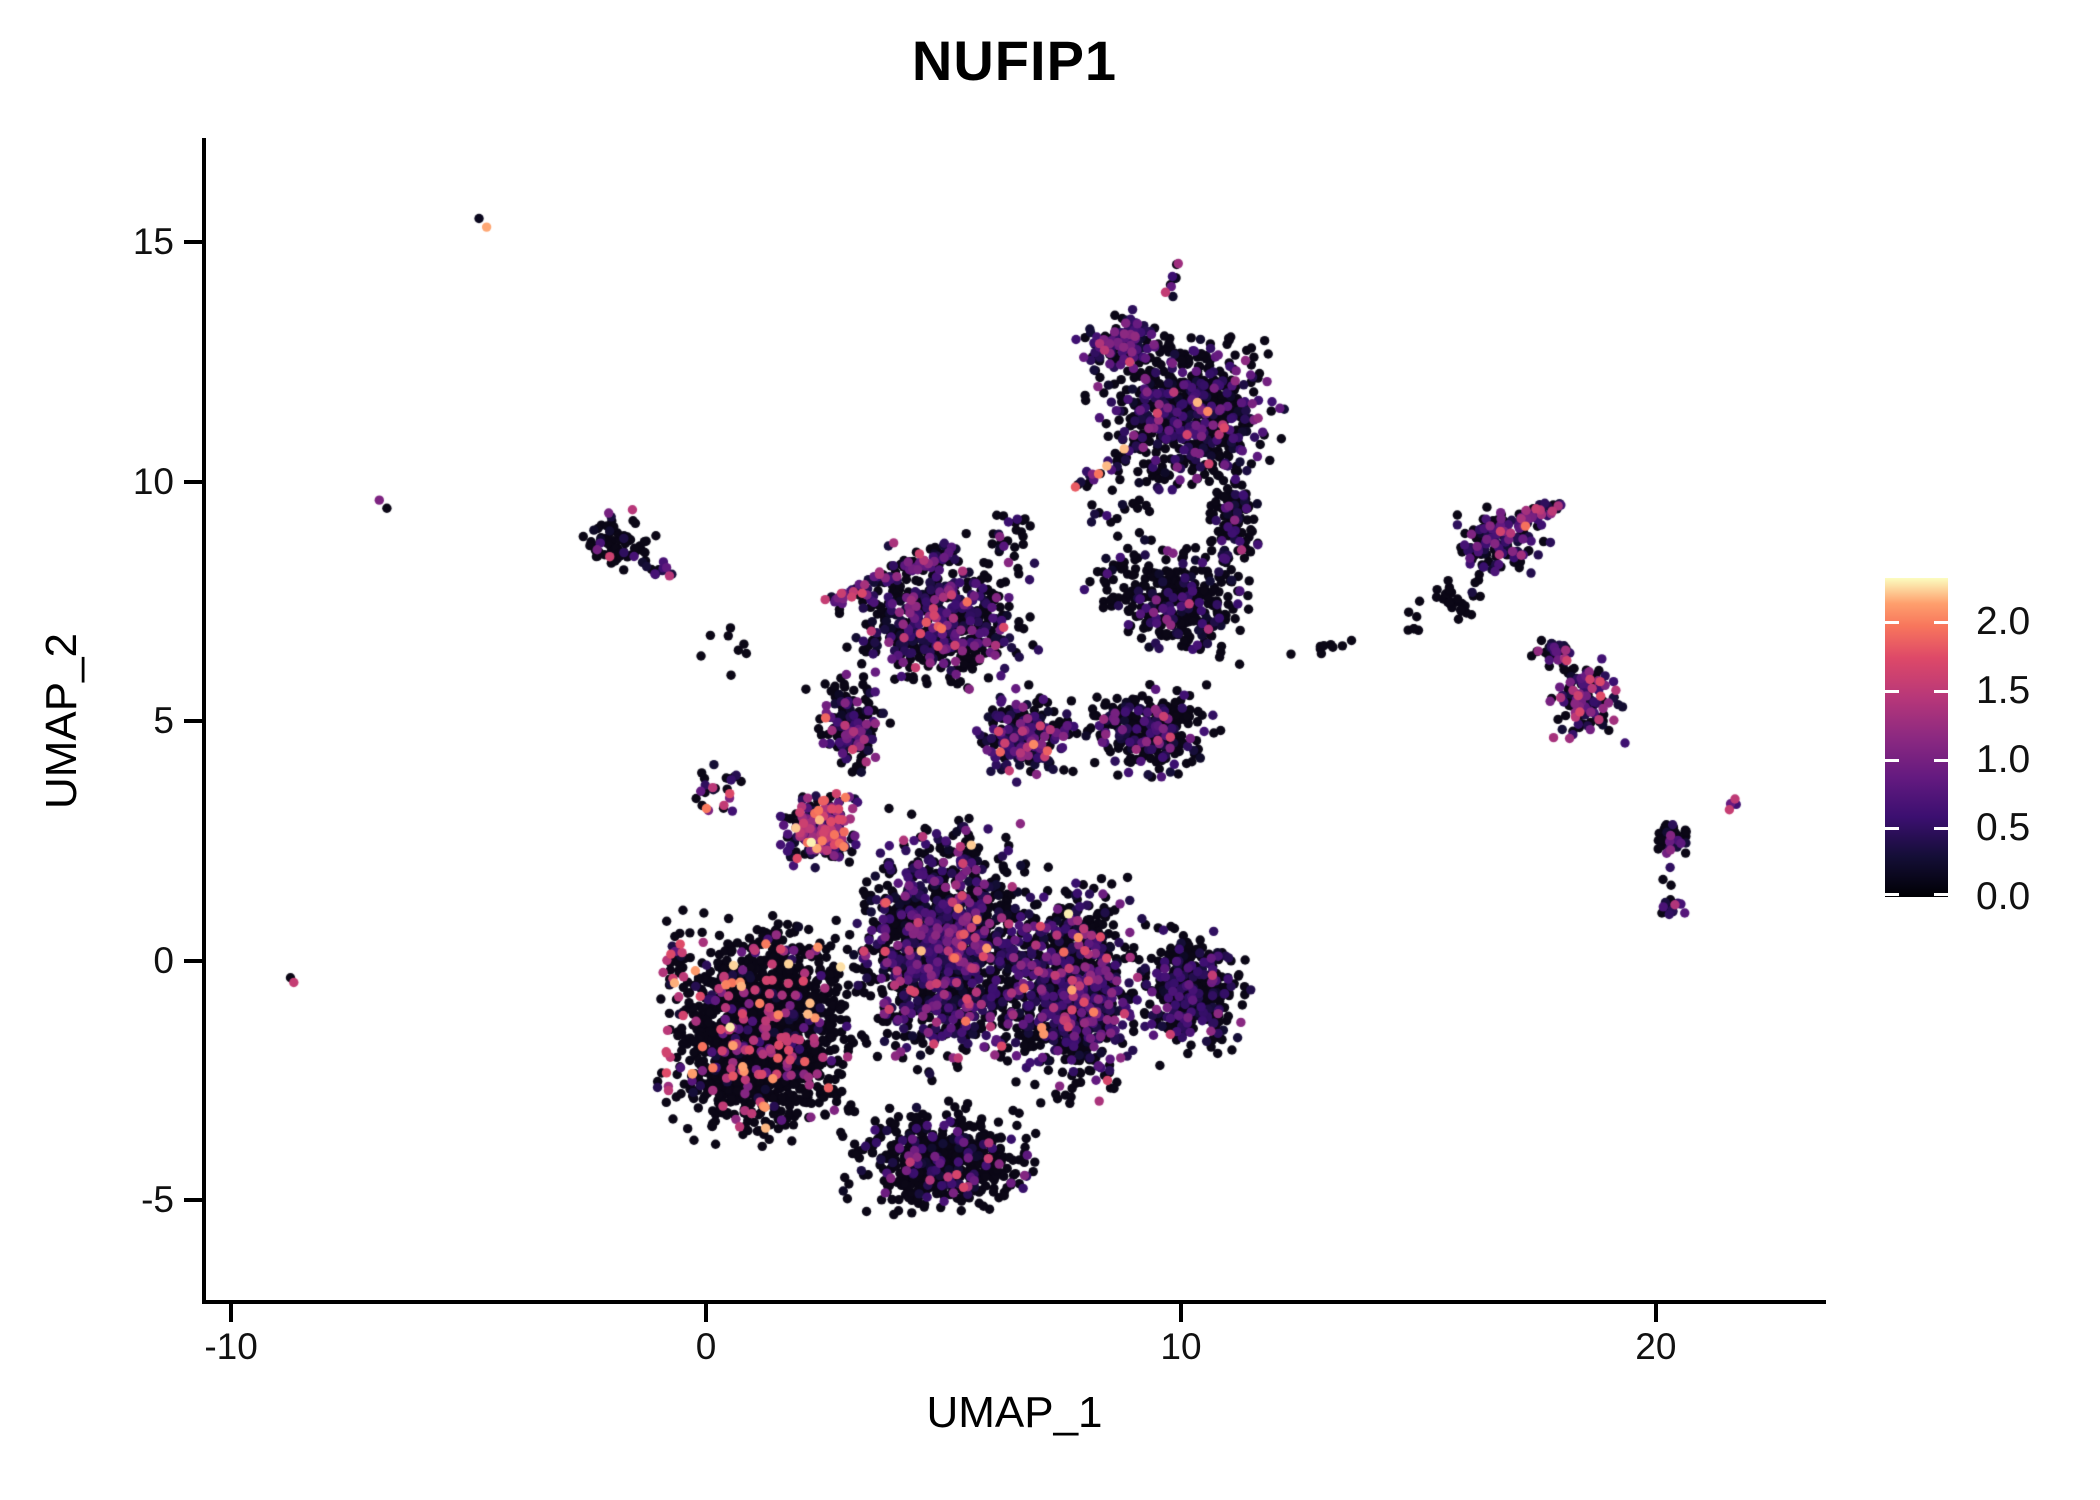  I want to click on x-axis-title: UMAP_1, so click(1014, 1412).